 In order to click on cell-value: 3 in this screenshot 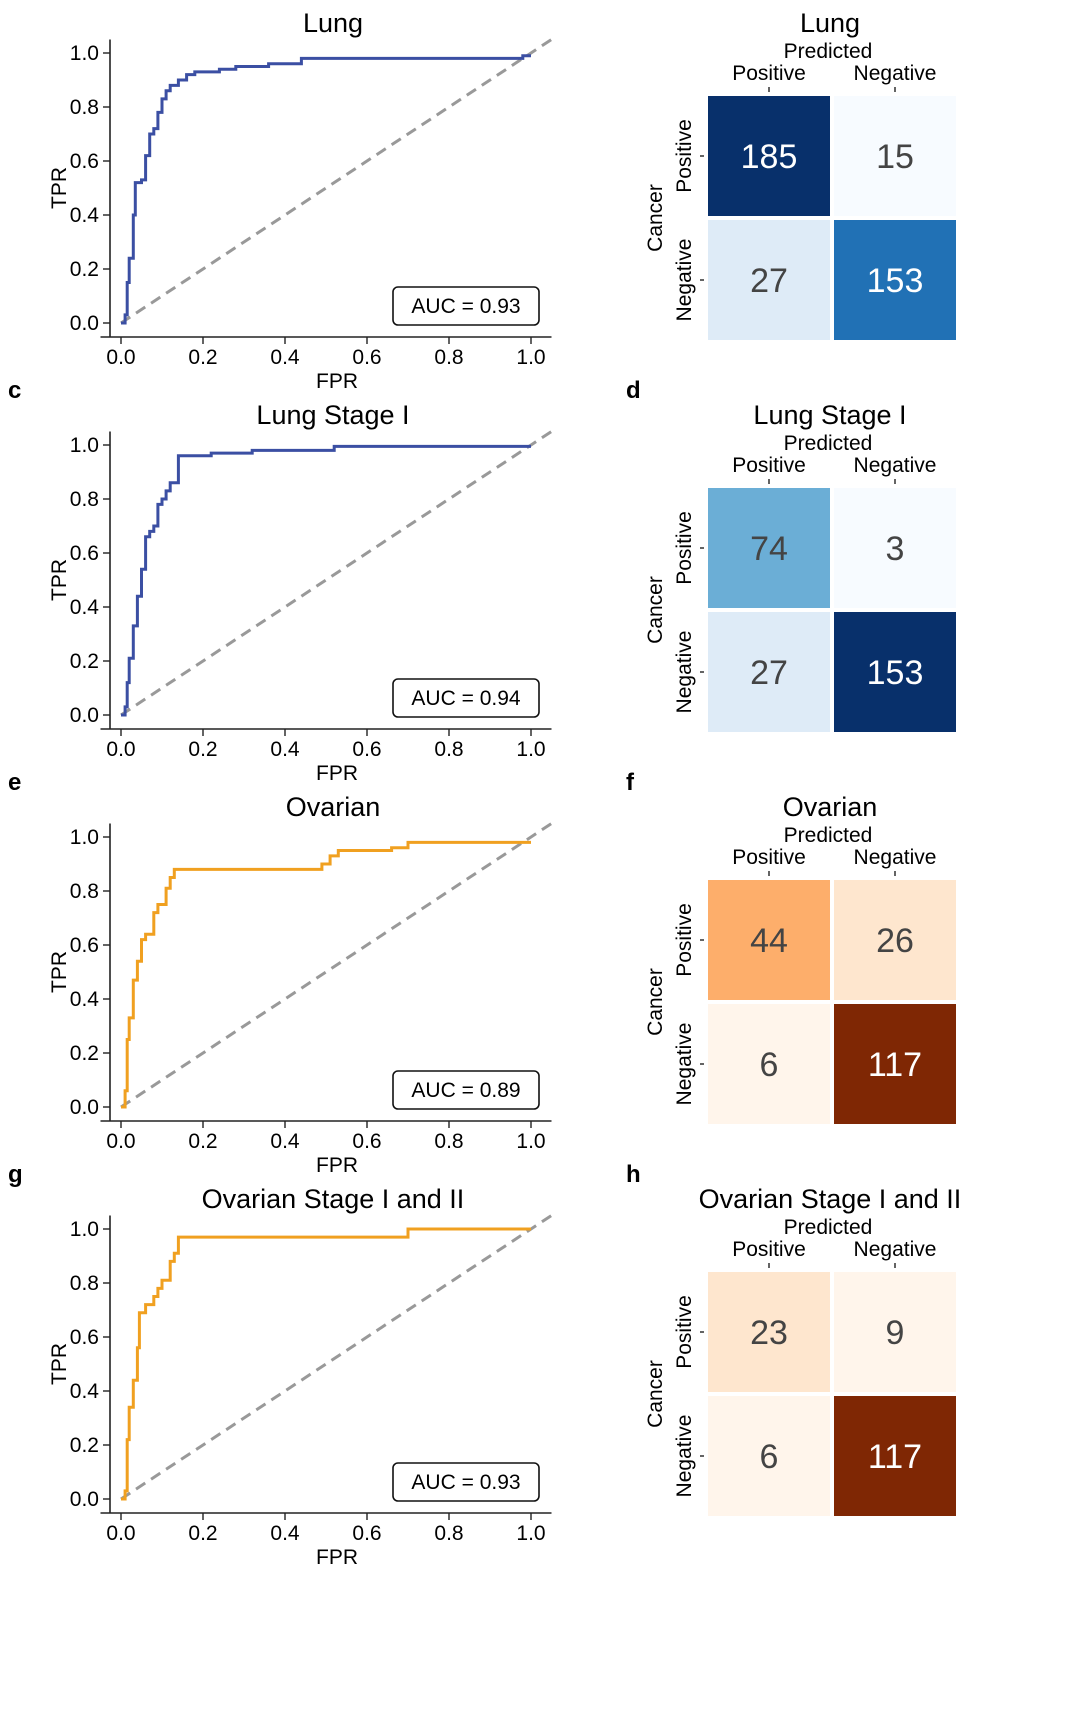, I will do `click(895, 549)`.